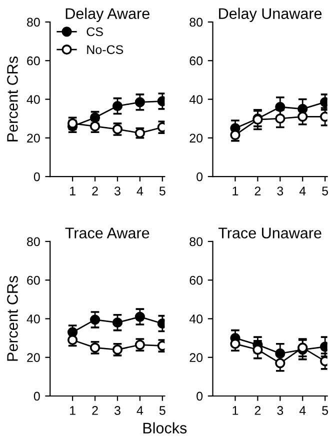 This screenshot has width=334, height=440. Describe the element at coordinates (107, 233) in the screenshot. I see `chart-title: Trace Aware` at that location.